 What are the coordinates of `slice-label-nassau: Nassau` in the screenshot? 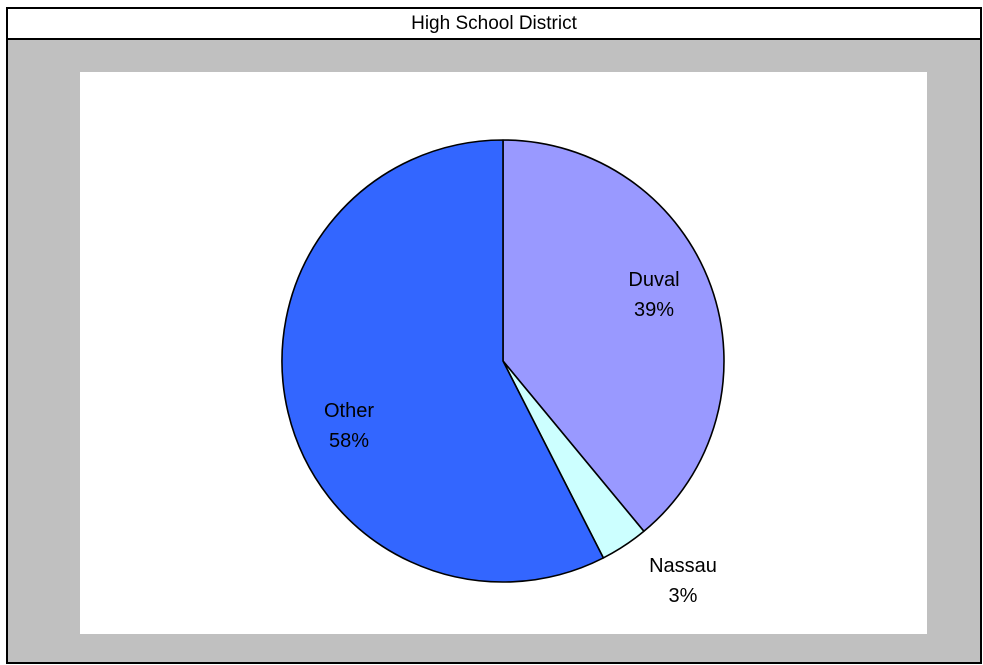 It's located at (683, 566).